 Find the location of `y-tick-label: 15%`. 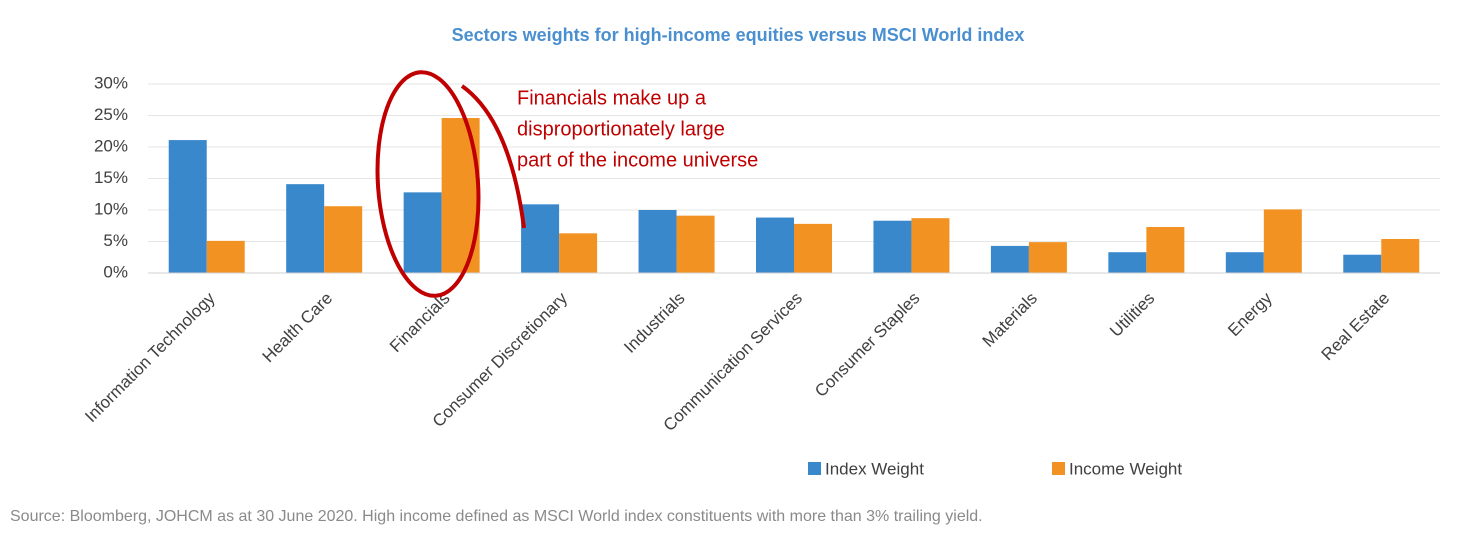

y-tick-label: 15% is located at coordinates (111, 177).